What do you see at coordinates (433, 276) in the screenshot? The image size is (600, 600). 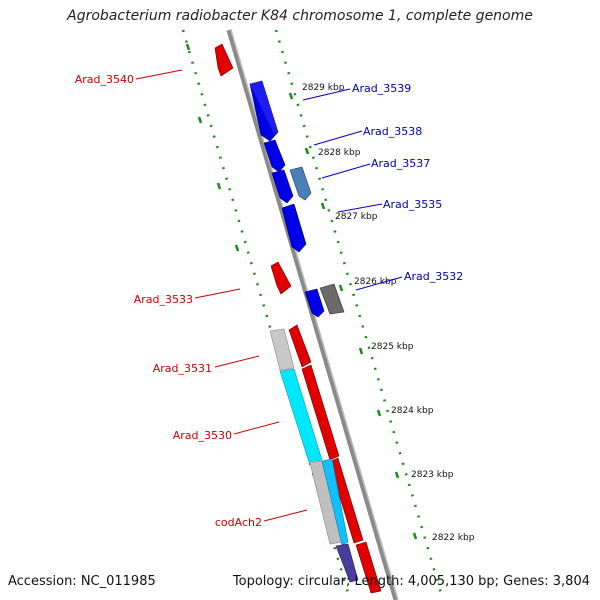 I see `label-arad-3532: Arad_3532` at bounding box center [433, 276].